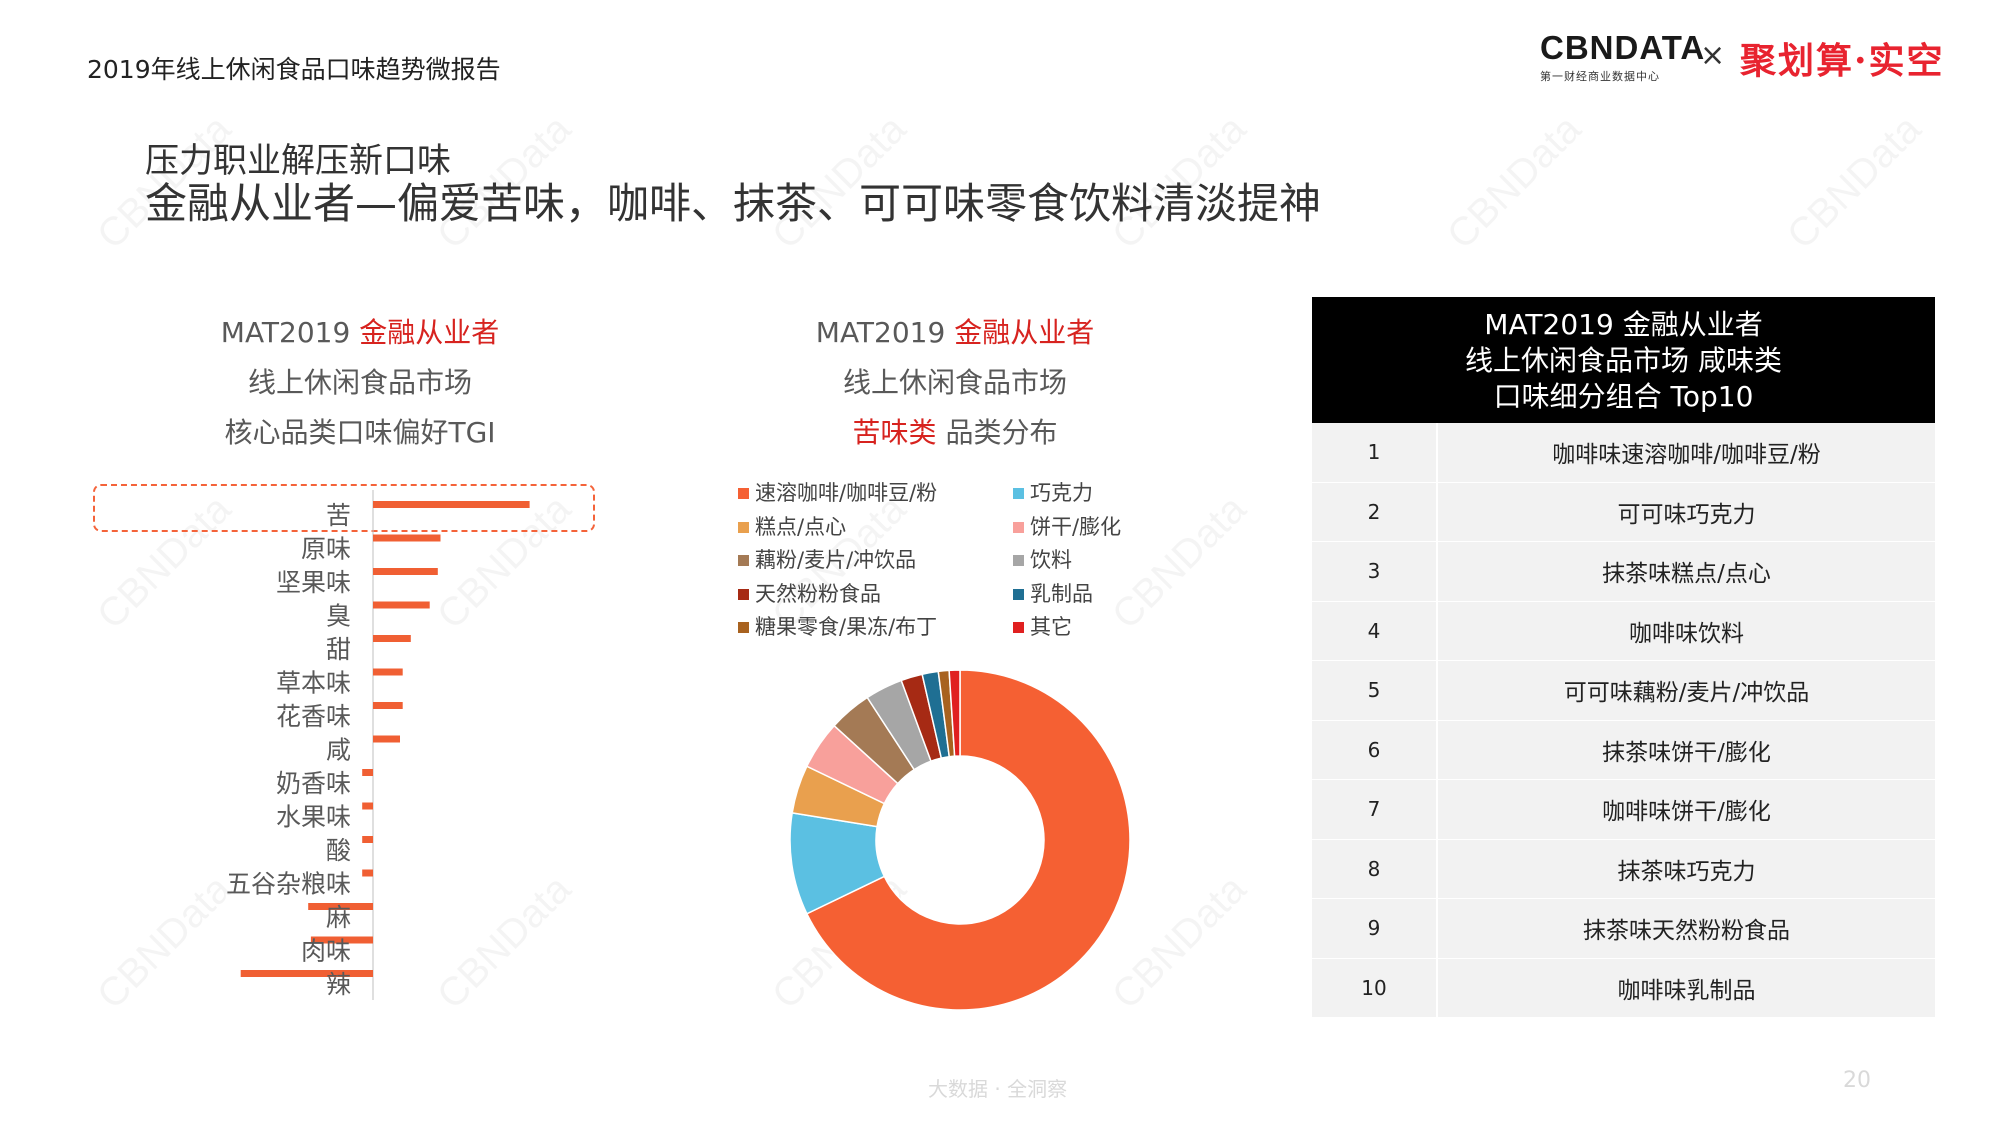  What do you see at coordinates (1061, 593) in the screenshot?
I see `legend-label: 乳制品` at bounding box center [1061, 593].